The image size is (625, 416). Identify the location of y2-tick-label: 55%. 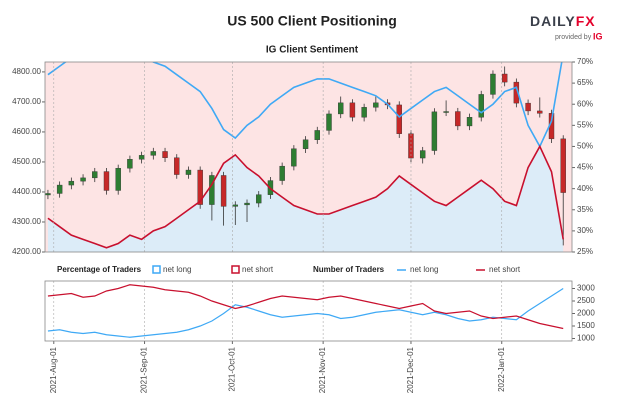
(585, 124).